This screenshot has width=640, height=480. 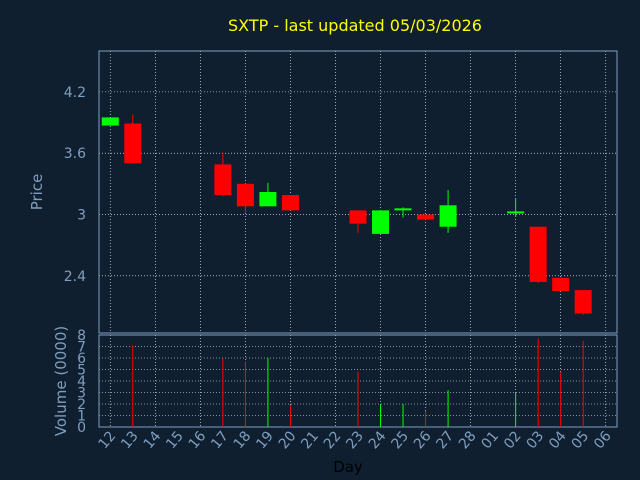 What do you see at coordinates (310, 440) in the screenshot?
I see `x-tick-label: 21` at bounding box center [310, 440].